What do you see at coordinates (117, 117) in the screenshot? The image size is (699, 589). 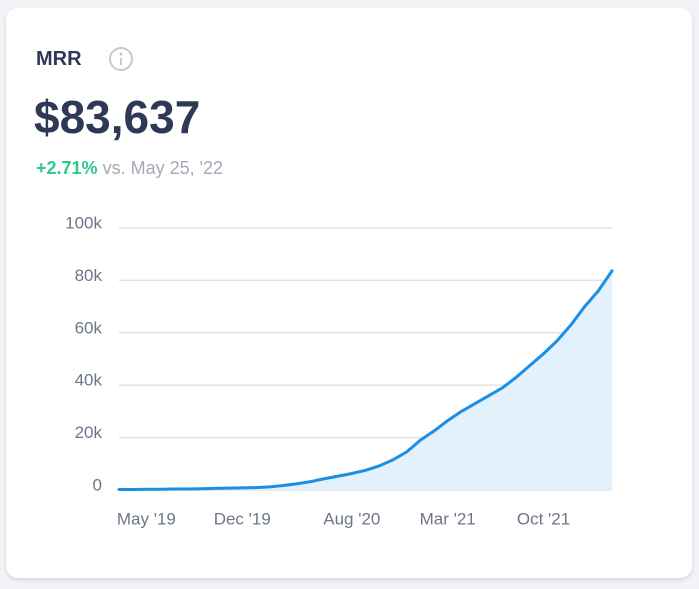 I see `mrr-value: $83,637` at bounding box center [117, 117].